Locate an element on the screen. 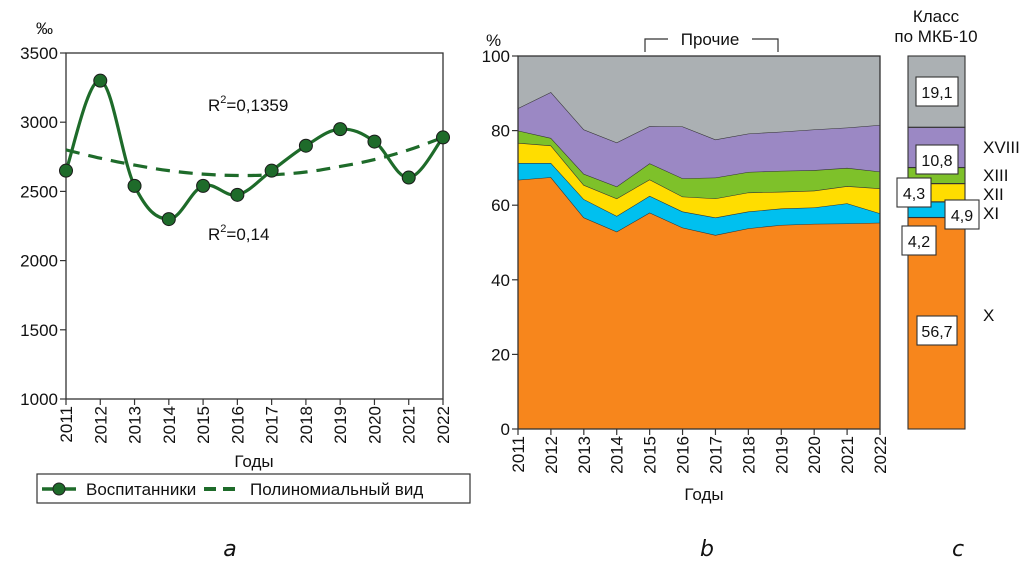  value-label: 19,1 is located at coordinates (936, 93).